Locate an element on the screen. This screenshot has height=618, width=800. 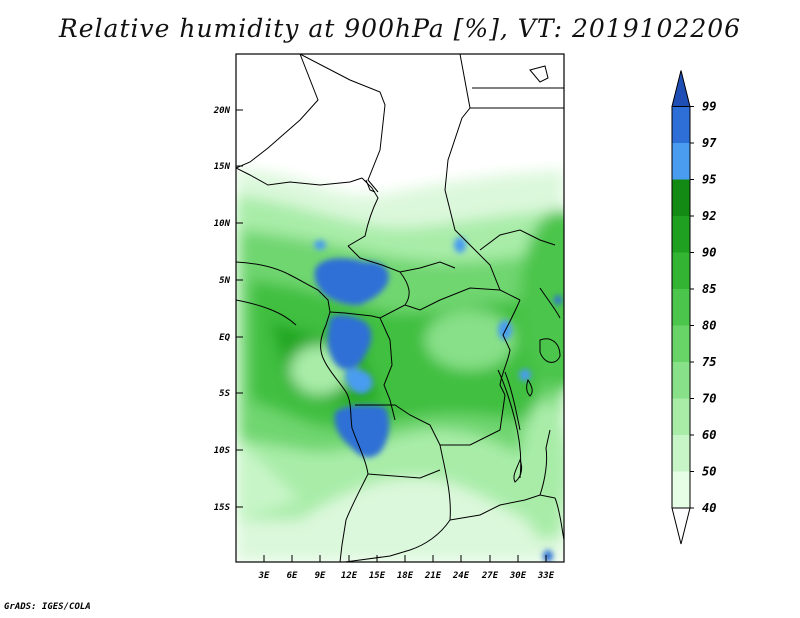
lon-tick-label: 33E is located at coordinates (546, 576).